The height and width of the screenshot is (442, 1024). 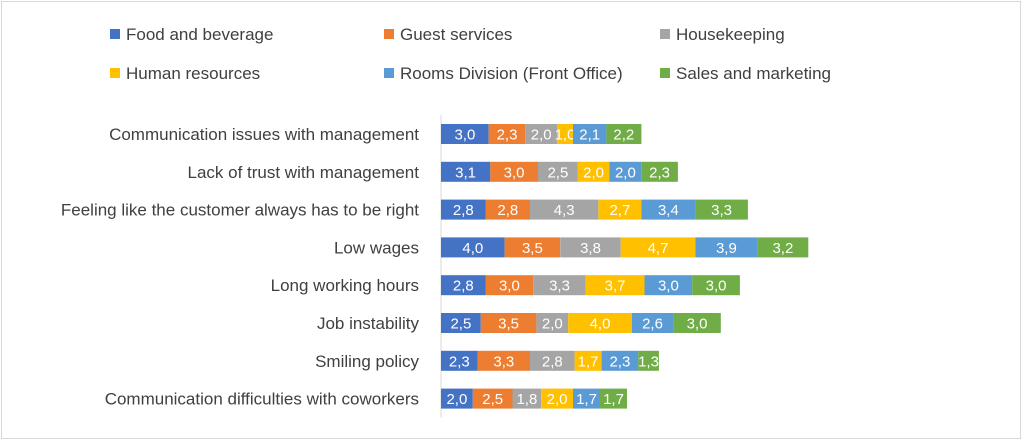 I want to click on data-label-human-resources-8: 2,0, so click(x=557, y=399).